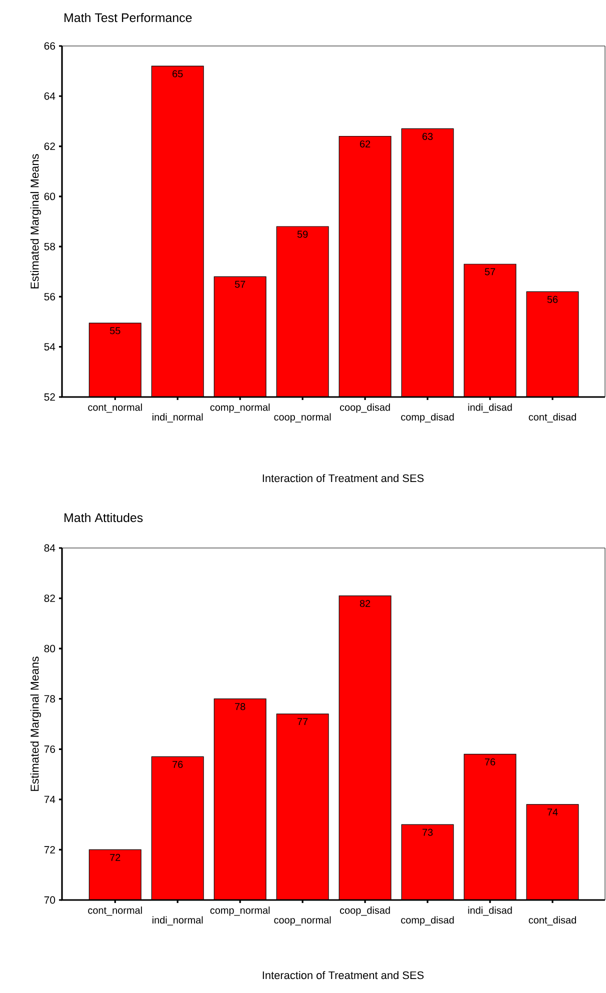 Image resolution: width=606 pixels, height=993 pixels. What do you see at coordinates (240, 706) in the screenshot?
I see `data-label: 78` at bounding box center [240, 706].